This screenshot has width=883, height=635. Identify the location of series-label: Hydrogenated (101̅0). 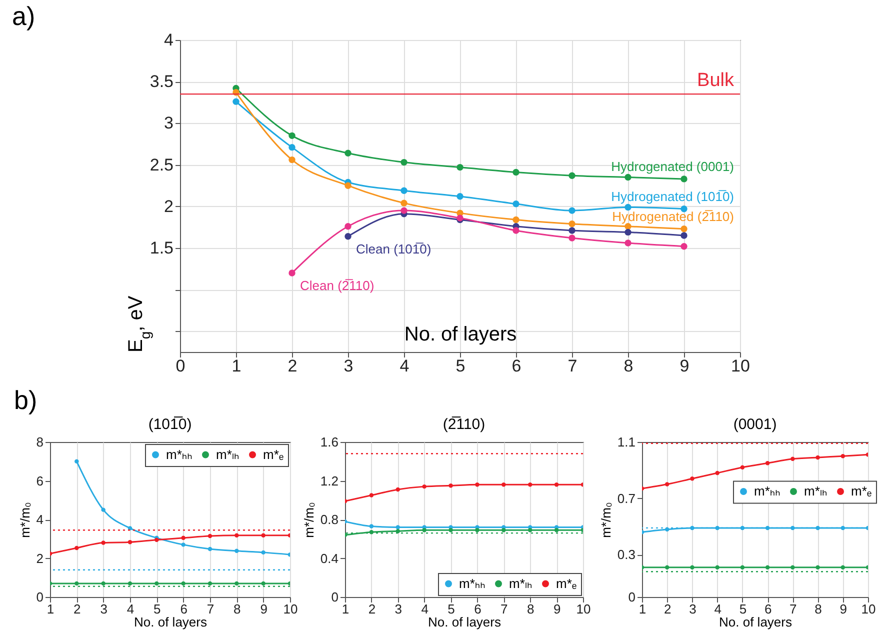
(672, 196).